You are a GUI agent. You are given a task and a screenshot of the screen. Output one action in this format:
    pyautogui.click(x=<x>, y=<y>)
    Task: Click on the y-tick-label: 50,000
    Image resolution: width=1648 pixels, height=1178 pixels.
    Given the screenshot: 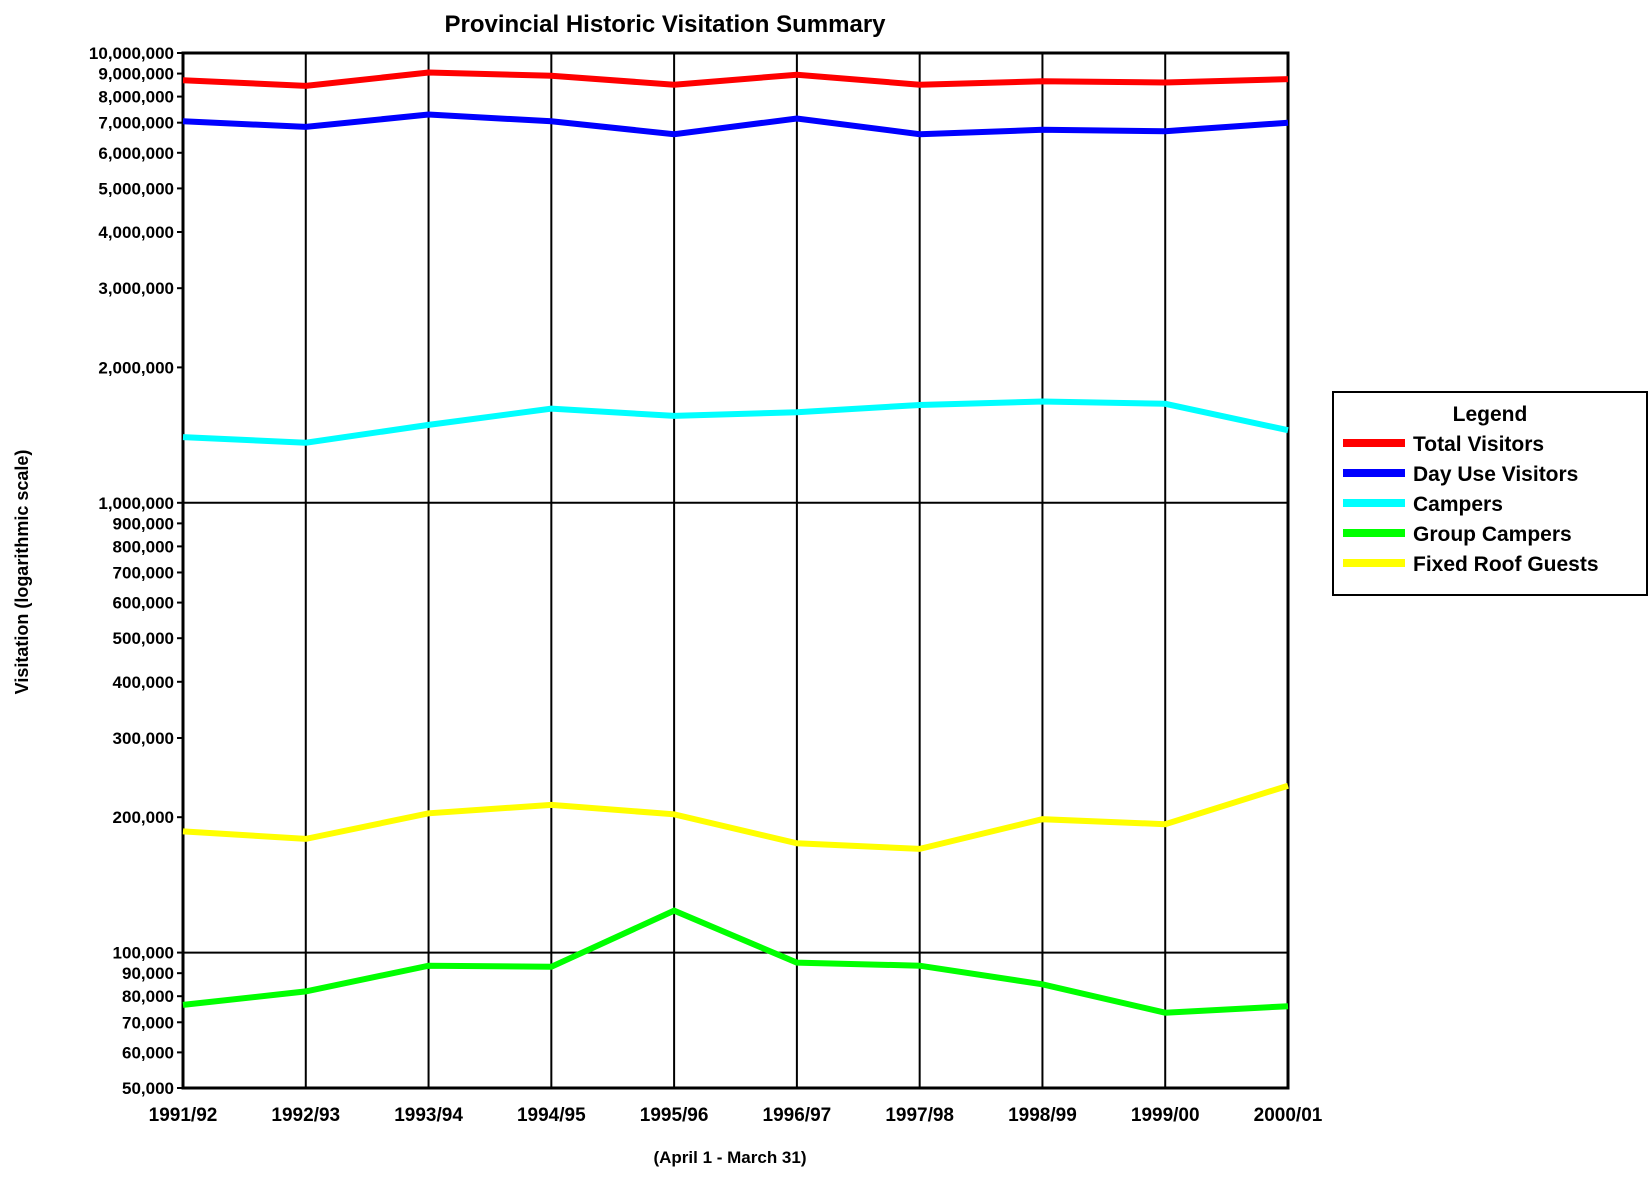 What is the action you would take?
    pyautogui.click(x=148, y=1088)
    